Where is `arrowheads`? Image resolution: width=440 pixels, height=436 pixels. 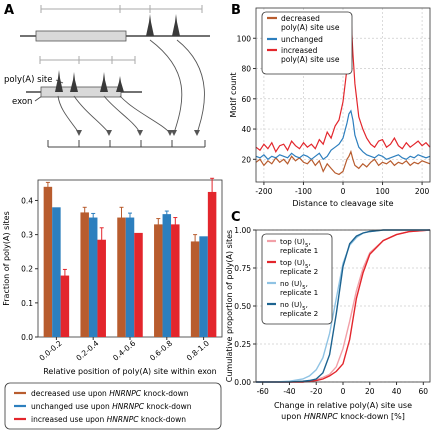
arrowheads is located at coordinates (138, 133).